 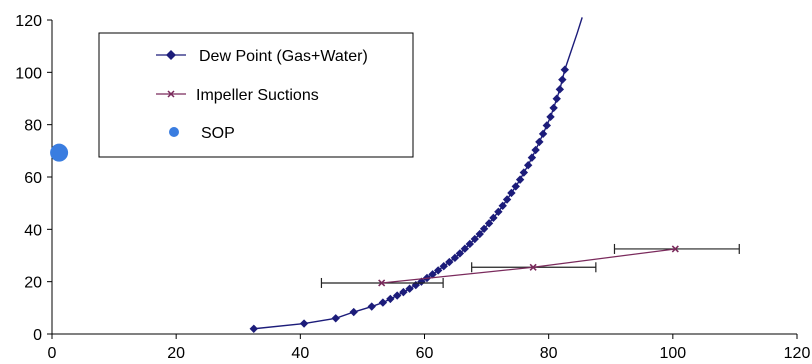 I want to click on legend-item-dew-point: Dew Point (Gas+Water), so click(x=262, y=56).